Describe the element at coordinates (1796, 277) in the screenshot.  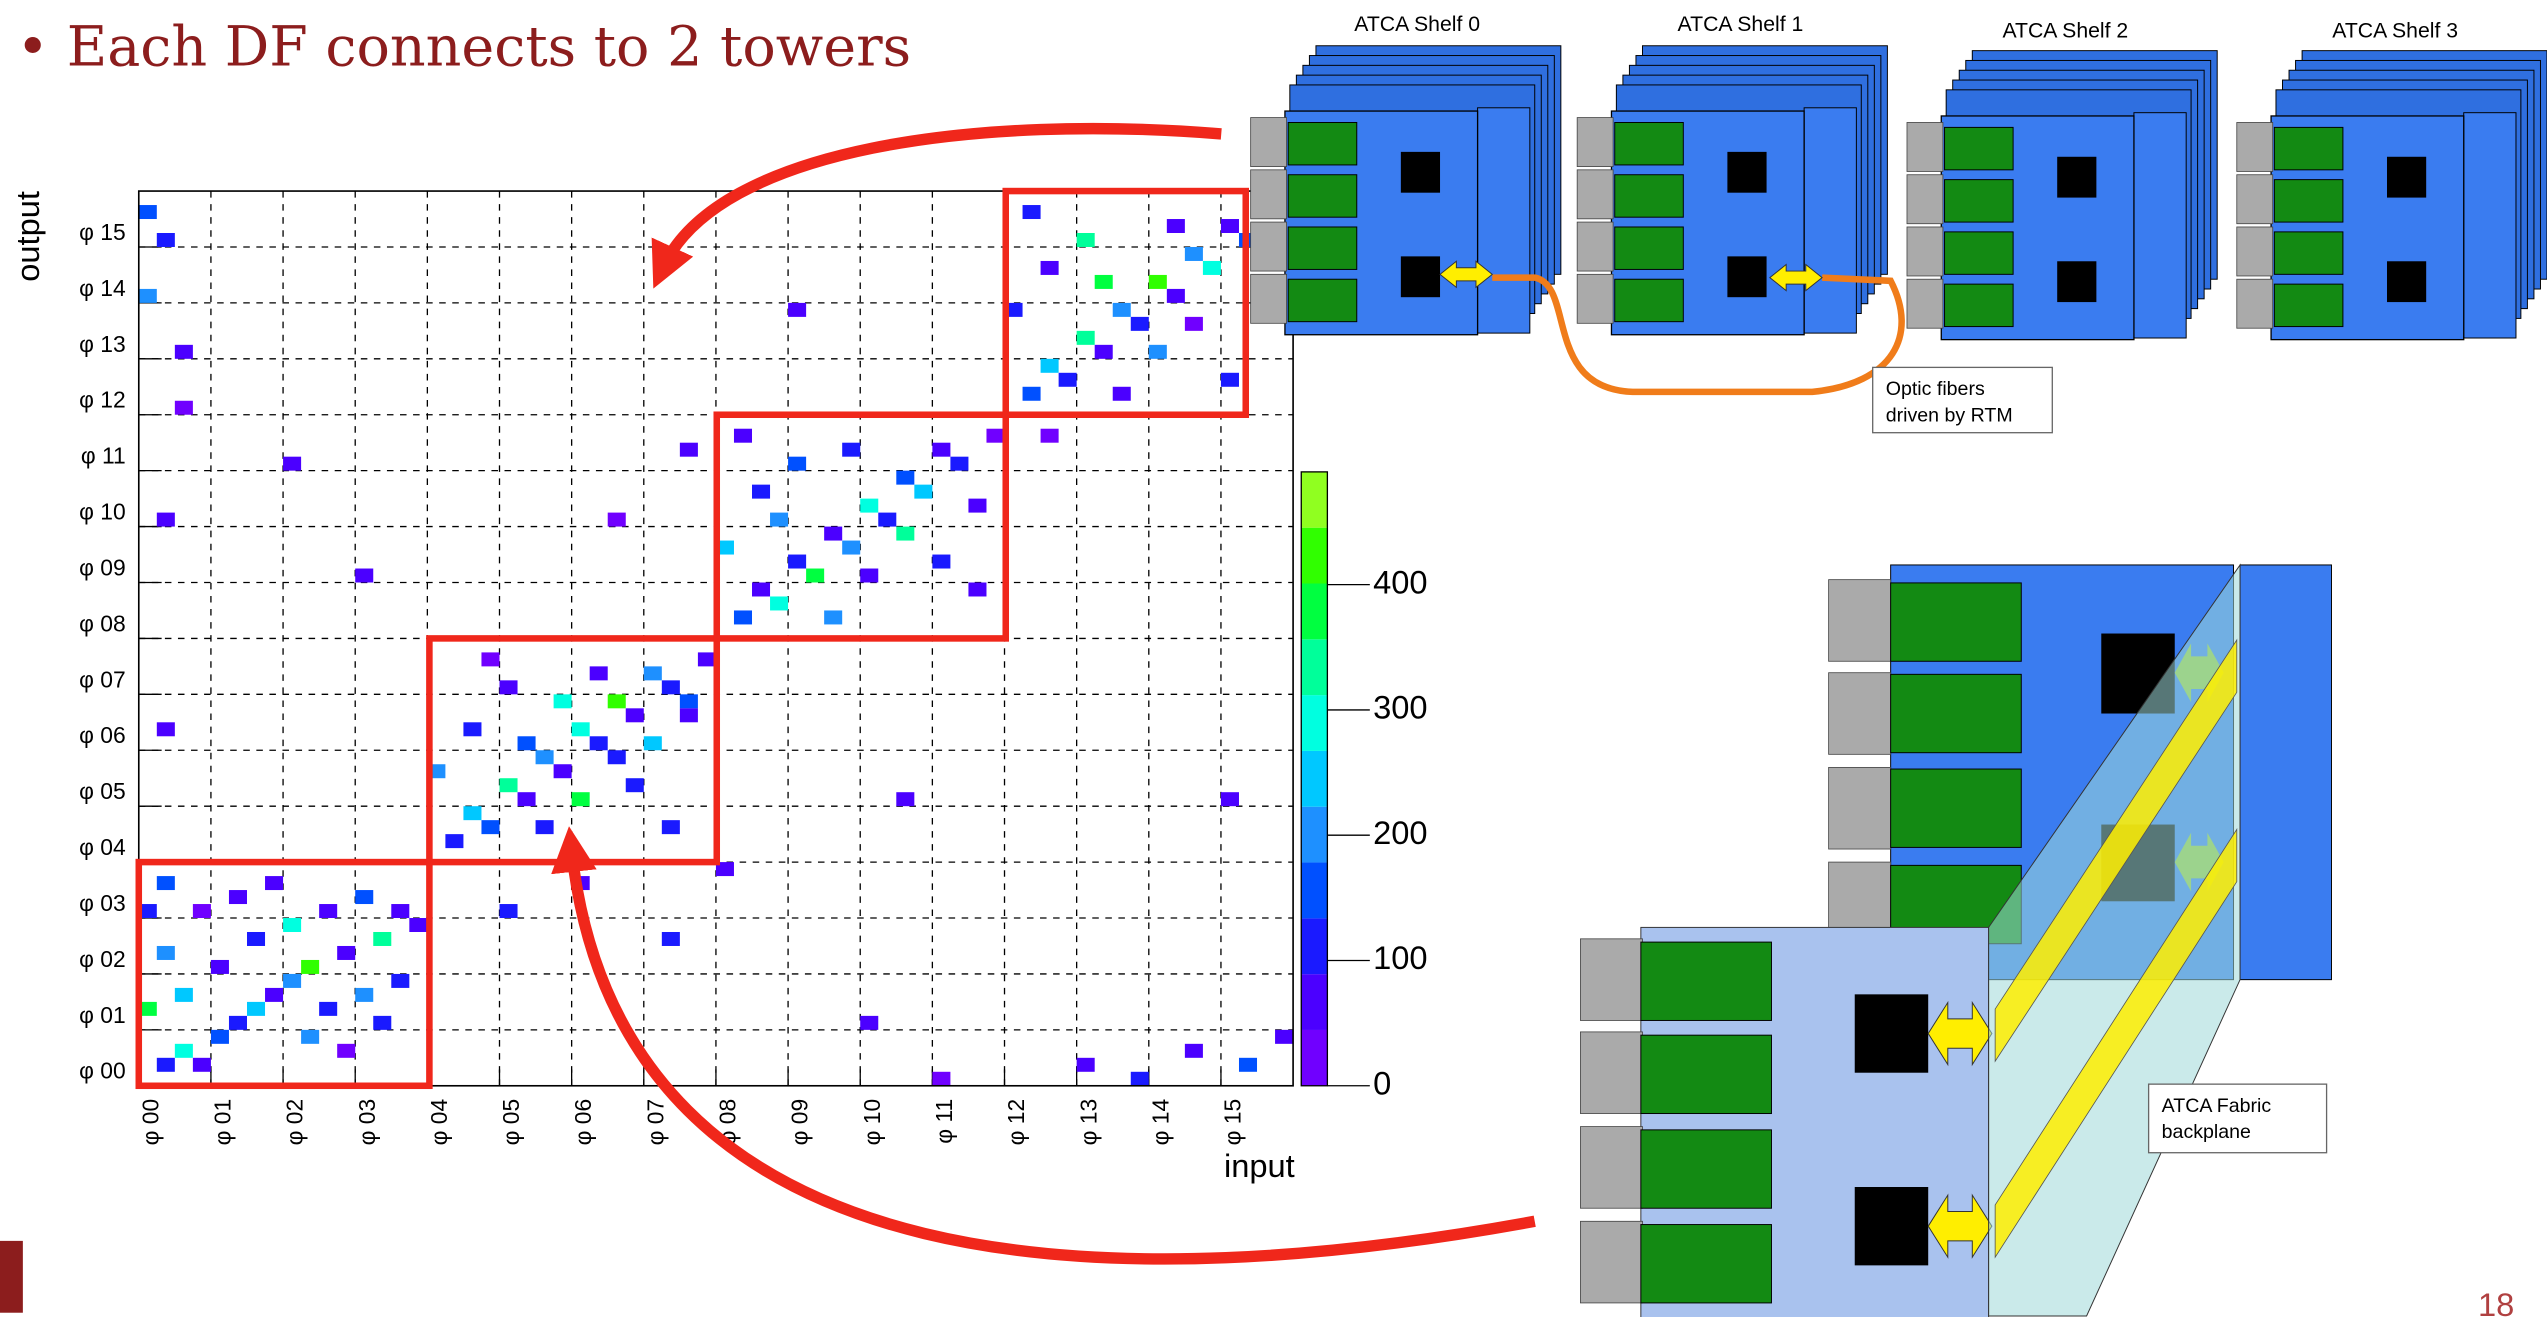
I see `link-arrow` at that location.